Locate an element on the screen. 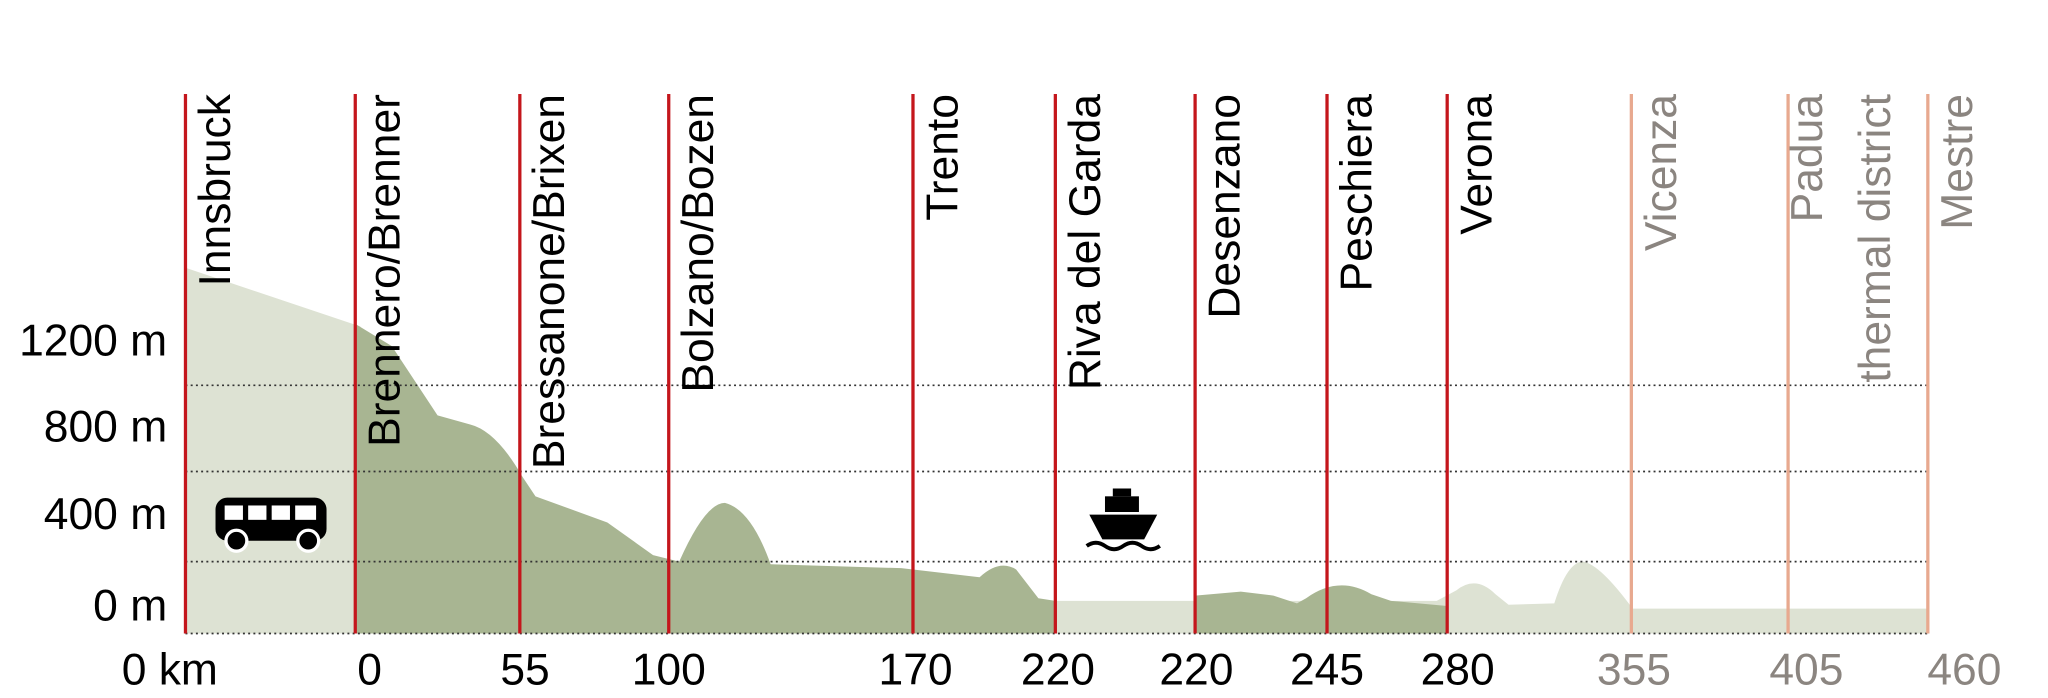 This screenshot has height=698, width=2048. station-name: Trento is located at coordinates (942, 157).